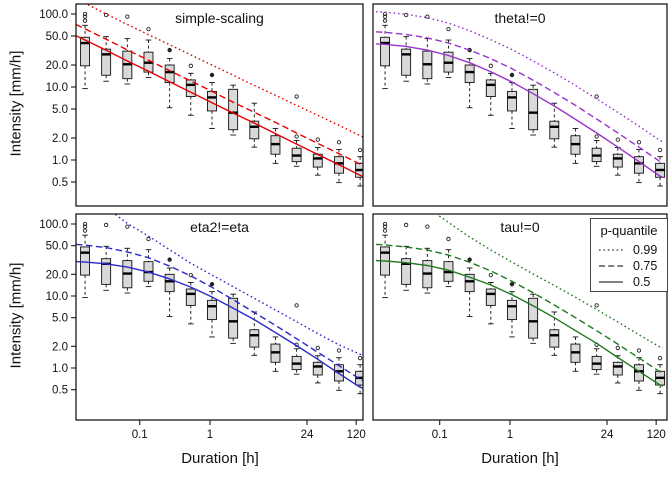 The height and width of the screenshot is (480, 672). I want to click on legend-entry-label: 0.99, so click(645, 250).